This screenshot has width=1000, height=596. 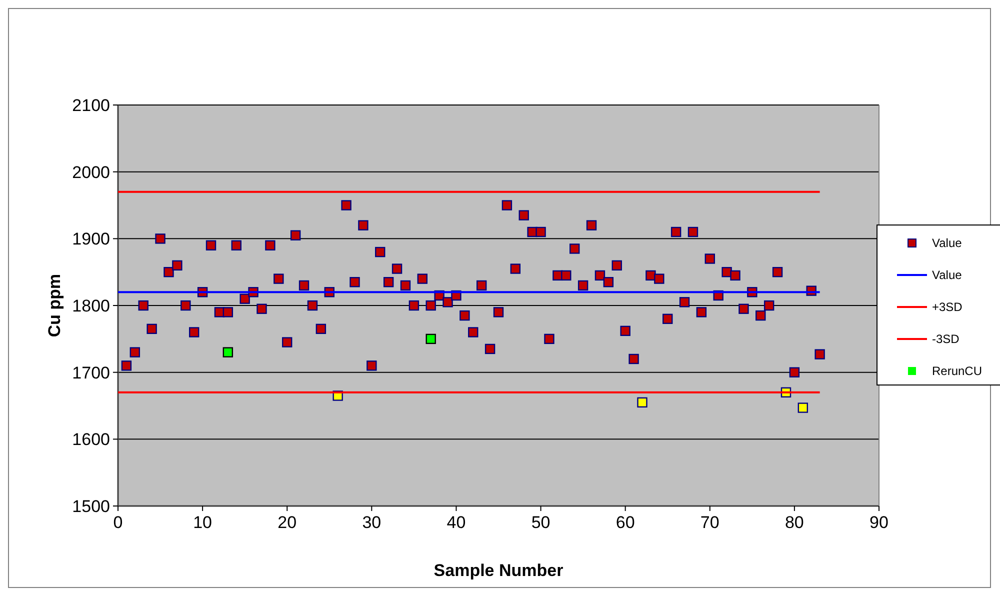 I want to click on x-tick-label: 40, so click(x=456, y=522).